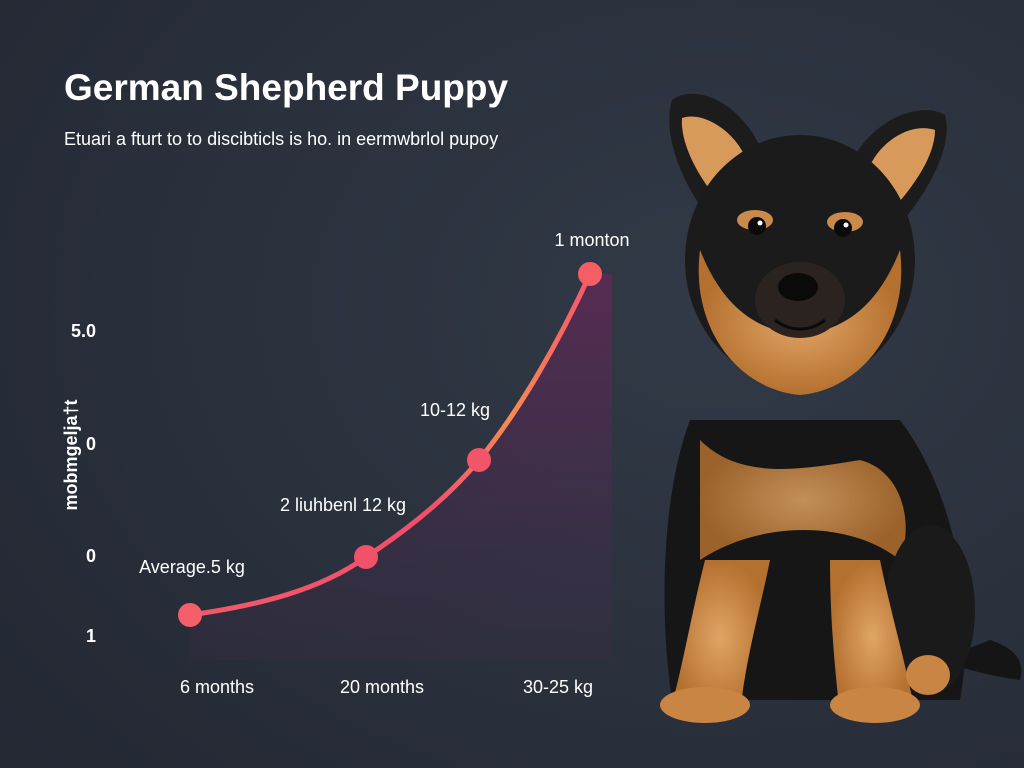 The width and height of the screenshot is (1024, 768). Describe the element at coordinates (91, 636) in the screenshot. I see `y-tick-label: 1` at that location.